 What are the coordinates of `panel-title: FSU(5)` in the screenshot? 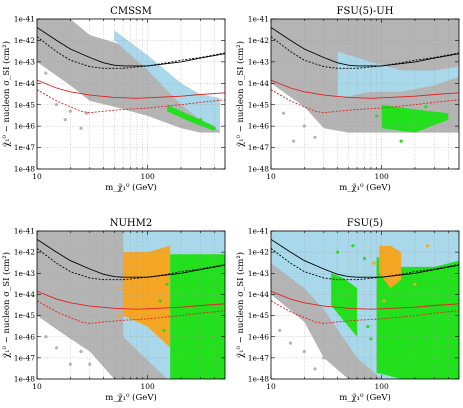 It's located at (365, 223).